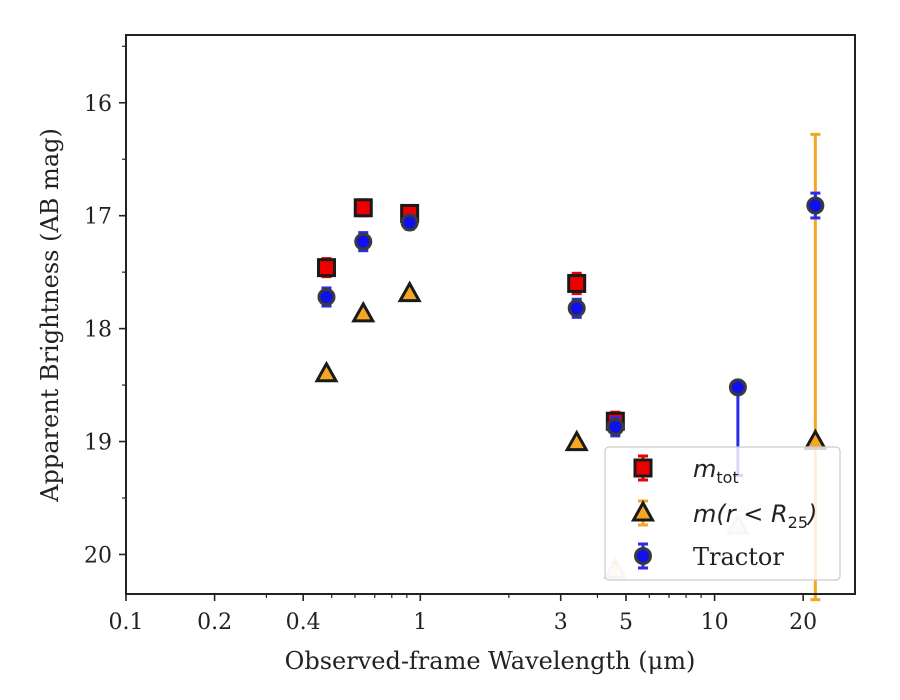 Image resolution: width=900 pixels, height=700 pixels. I want to click on y-tick-label: 19, so click(98, 443).